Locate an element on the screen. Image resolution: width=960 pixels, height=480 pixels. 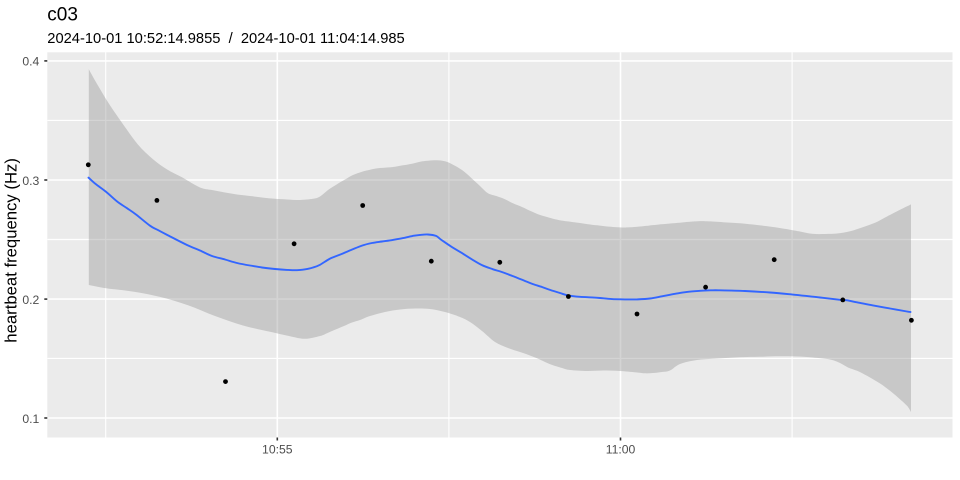
svg-text: c03 is located at coordinates (62, 15).